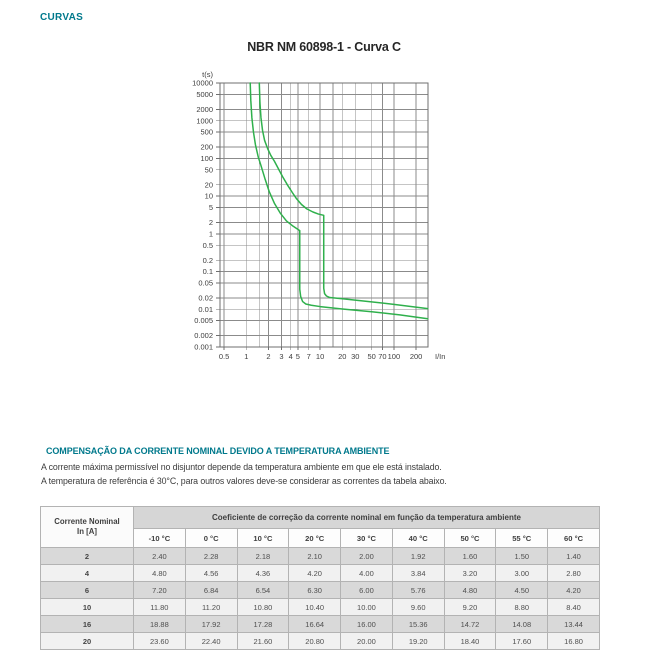 The width and height of the screenshot is (650, 650). I want to click on y-tick-label: 200, so click(206, 147).